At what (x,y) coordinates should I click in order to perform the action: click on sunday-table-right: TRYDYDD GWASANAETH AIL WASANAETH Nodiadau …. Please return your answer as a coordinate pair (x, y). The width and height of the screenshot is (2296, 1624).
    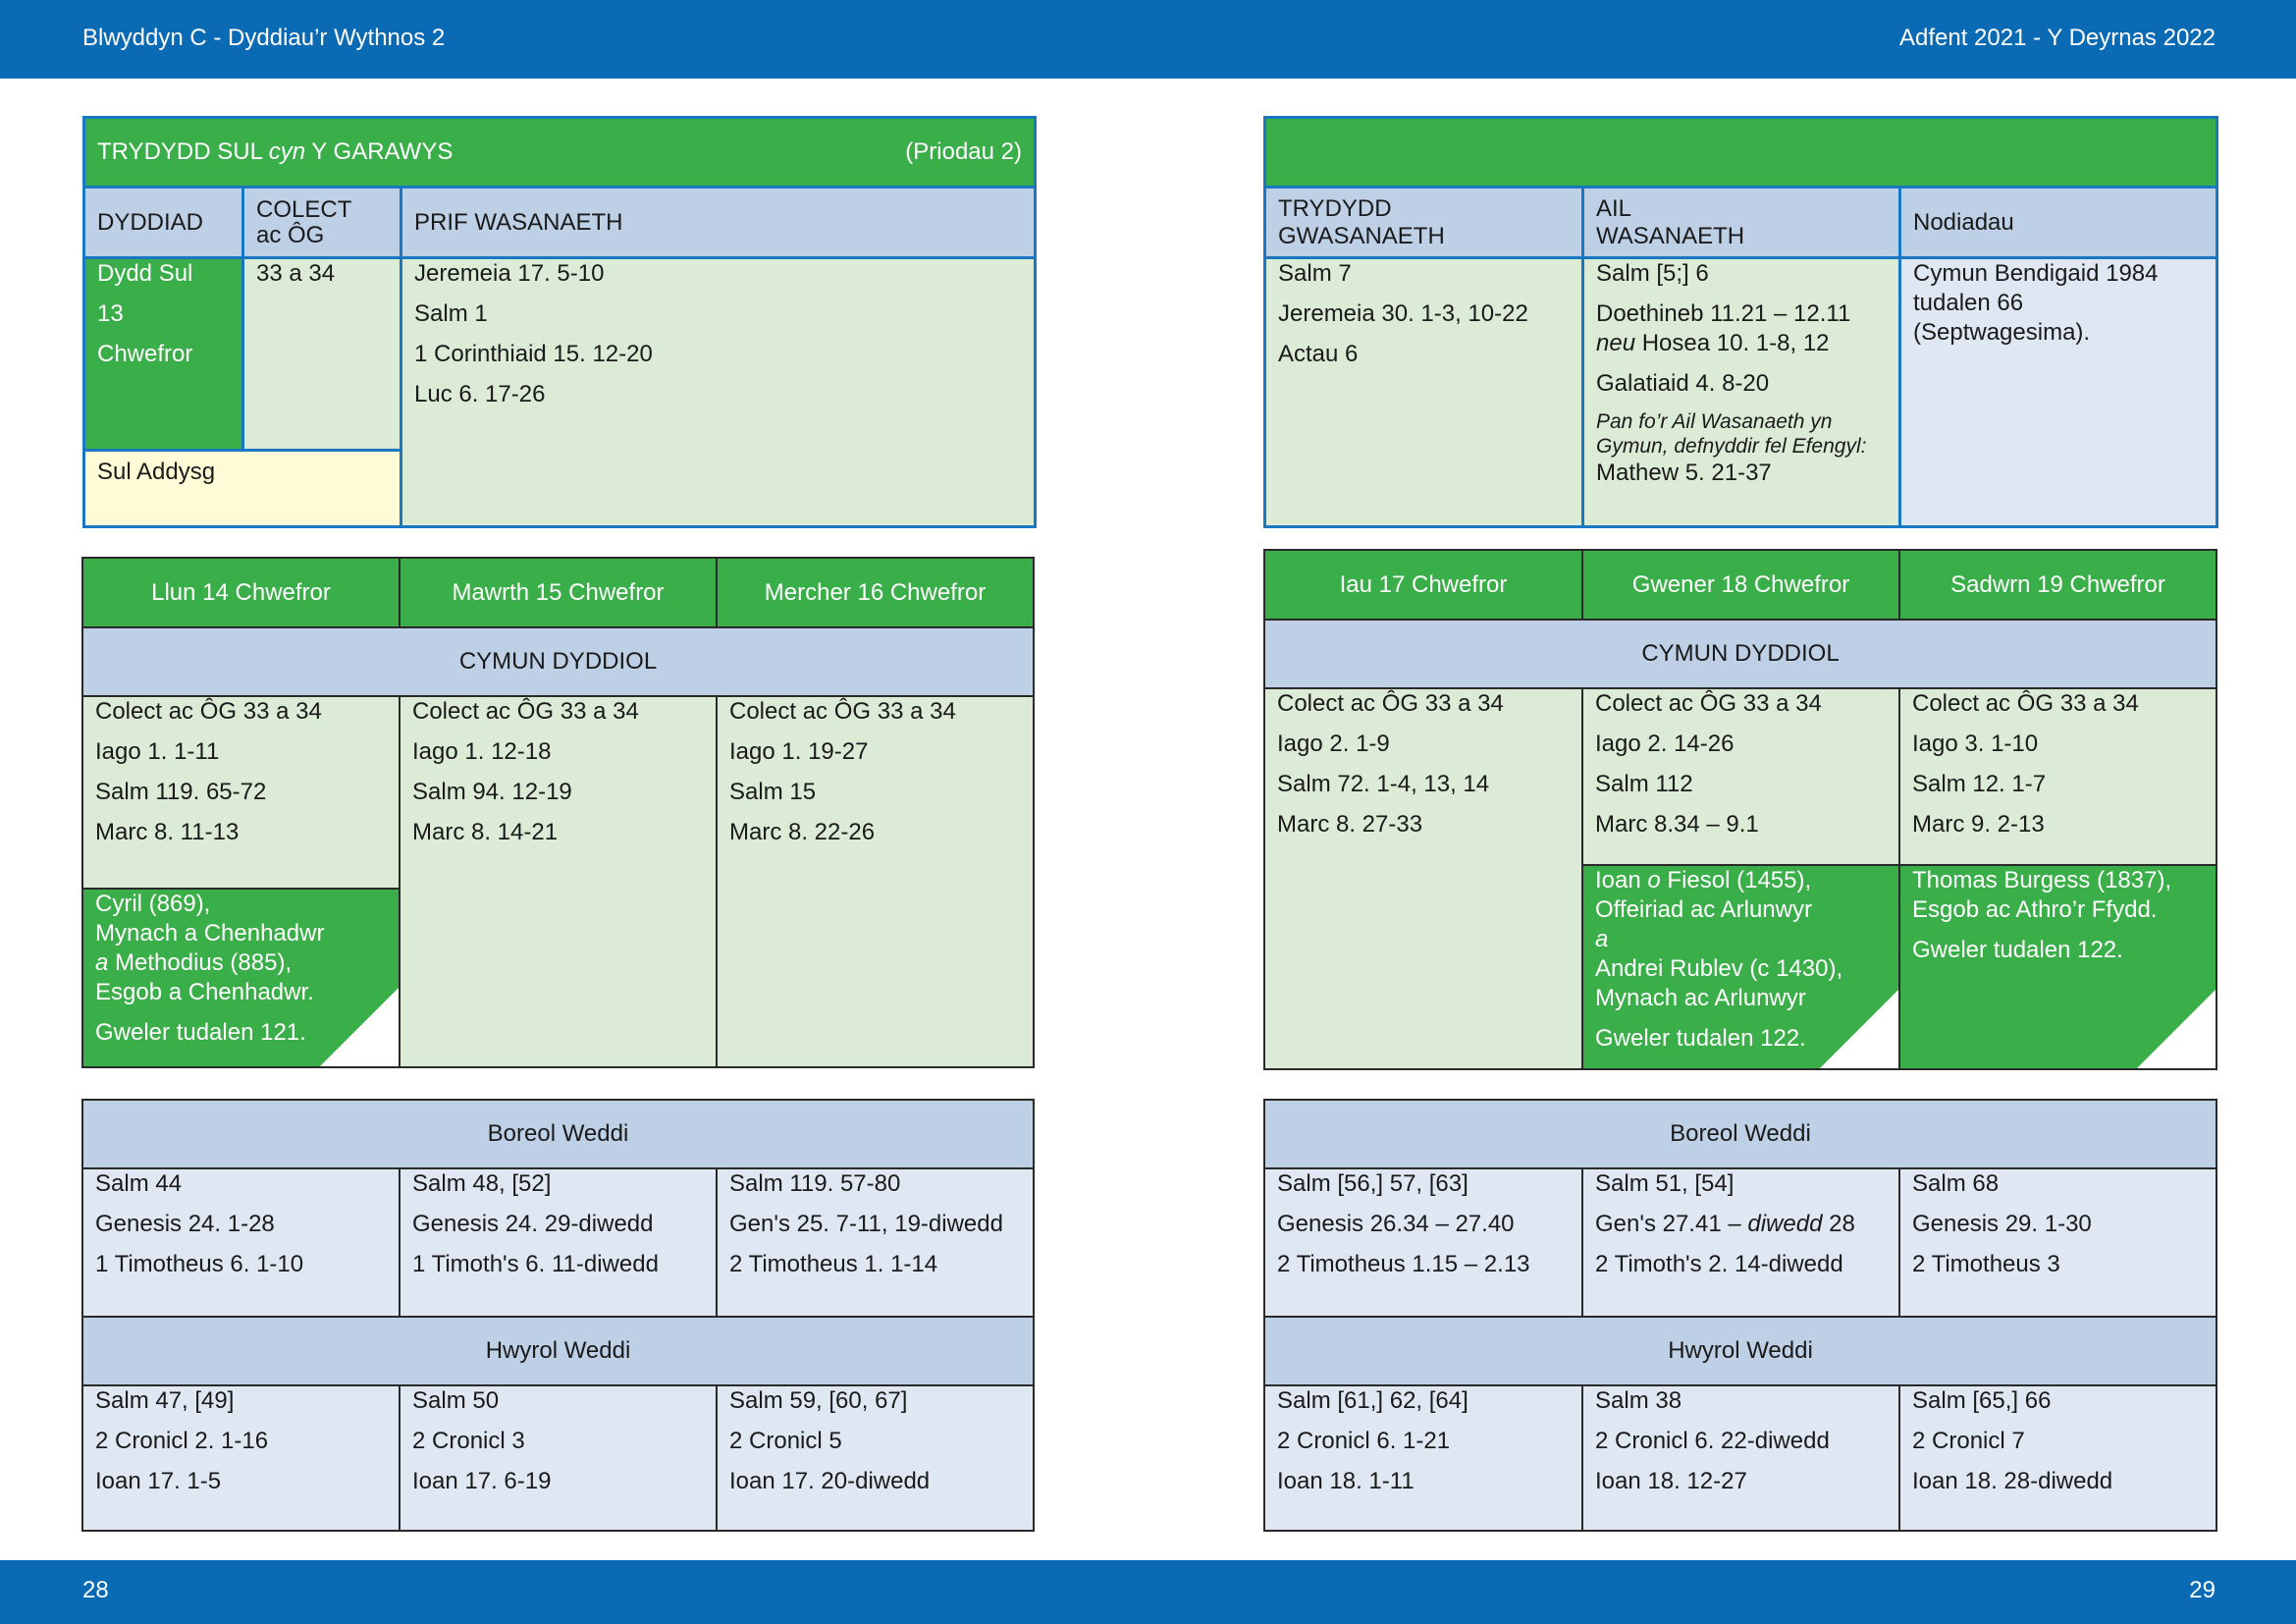
    Looking at the image, I should click on (1740, 322).